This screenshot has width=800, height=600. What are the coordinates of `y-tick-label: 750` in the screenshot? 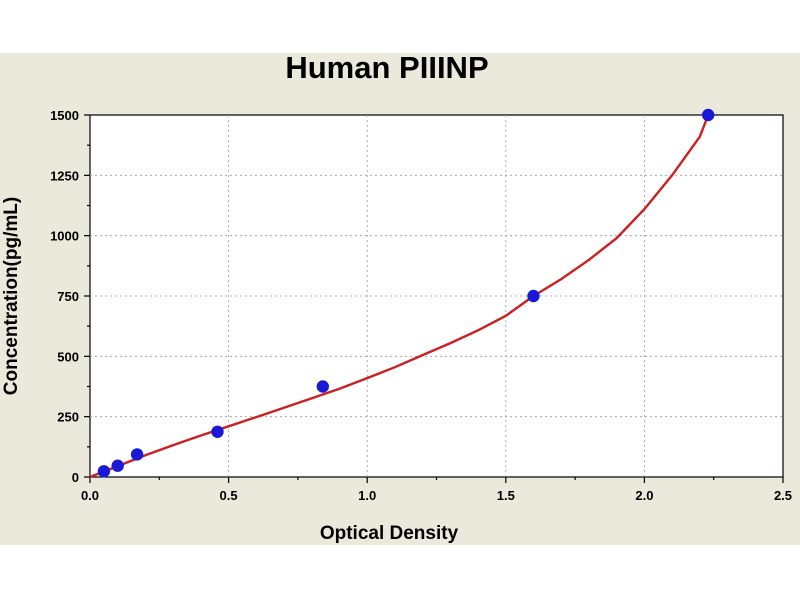 It's located at (68, 296).